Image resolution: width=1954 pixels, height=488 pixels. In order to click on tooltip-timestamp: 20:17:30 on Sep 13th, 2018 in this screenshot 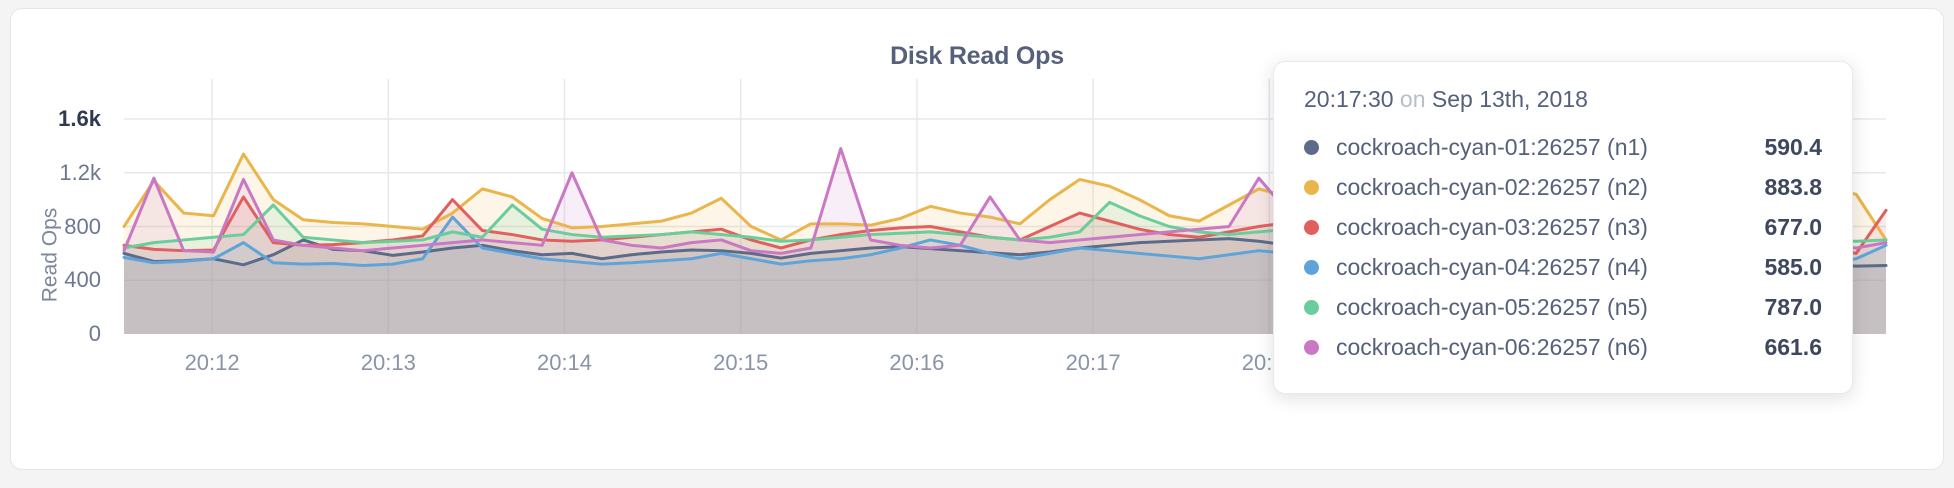, I will do `click(1563, 99)`.